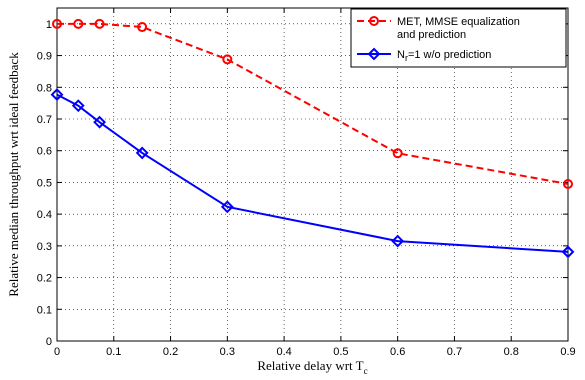 The height and width of the screenshot is (380, 585). I want to click on y-tick-label: 0, so click(49, 342).